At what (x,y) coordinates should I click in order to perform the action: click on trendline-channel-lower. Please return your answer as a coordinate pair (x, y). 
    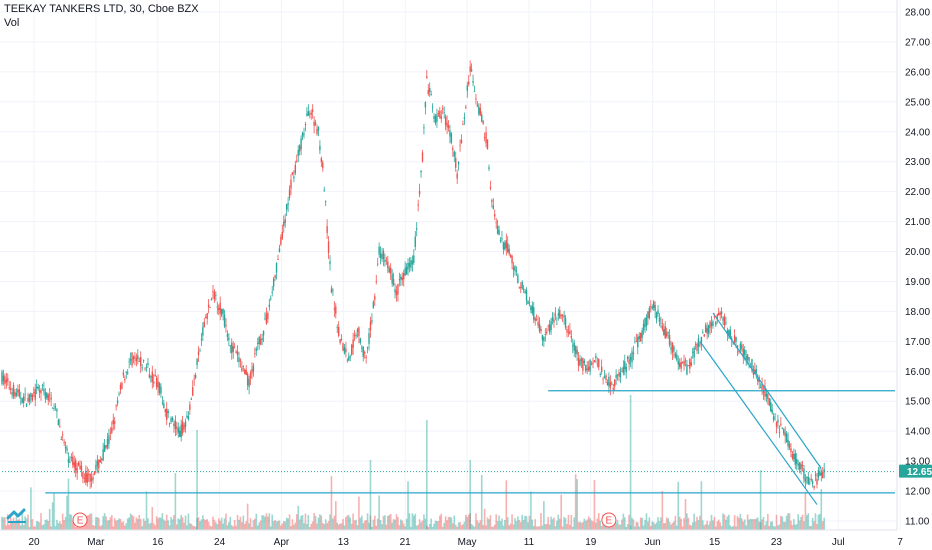
    Looking at the image, I should click on (758, 423).